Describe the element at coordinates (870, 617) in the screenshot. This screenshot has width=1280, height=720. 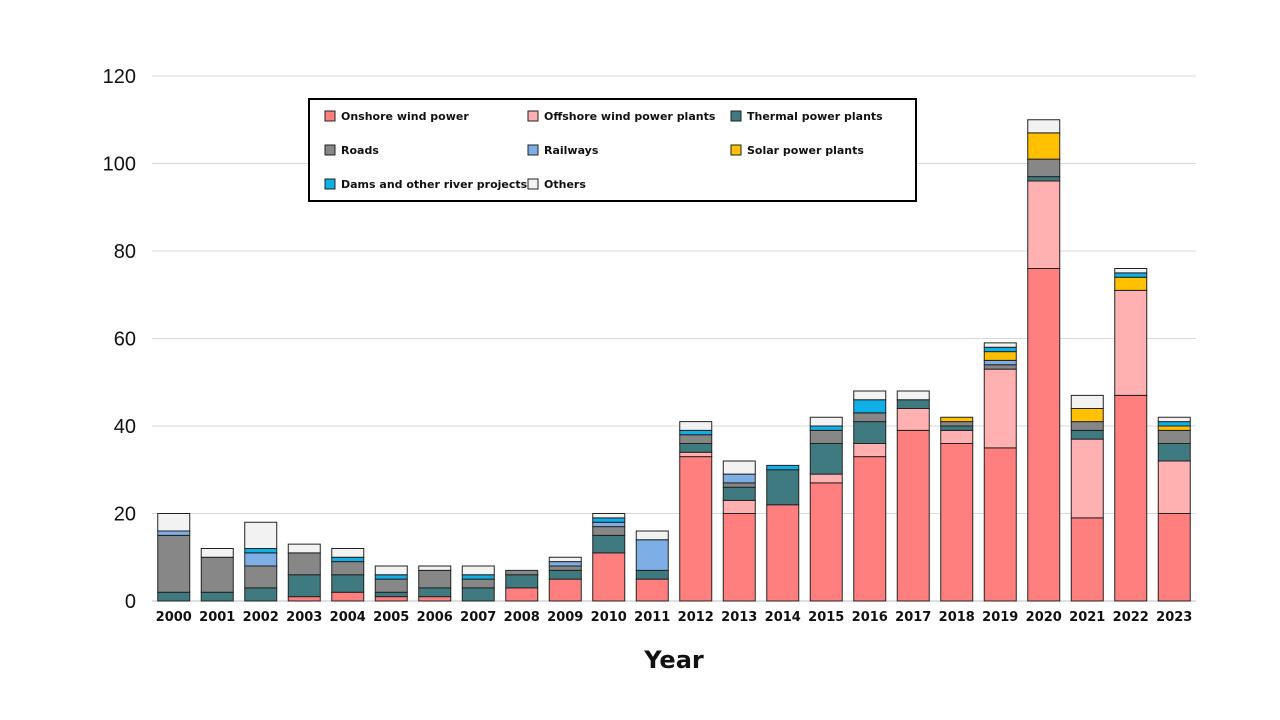
I see `x-tick-label: 2016` at that location.